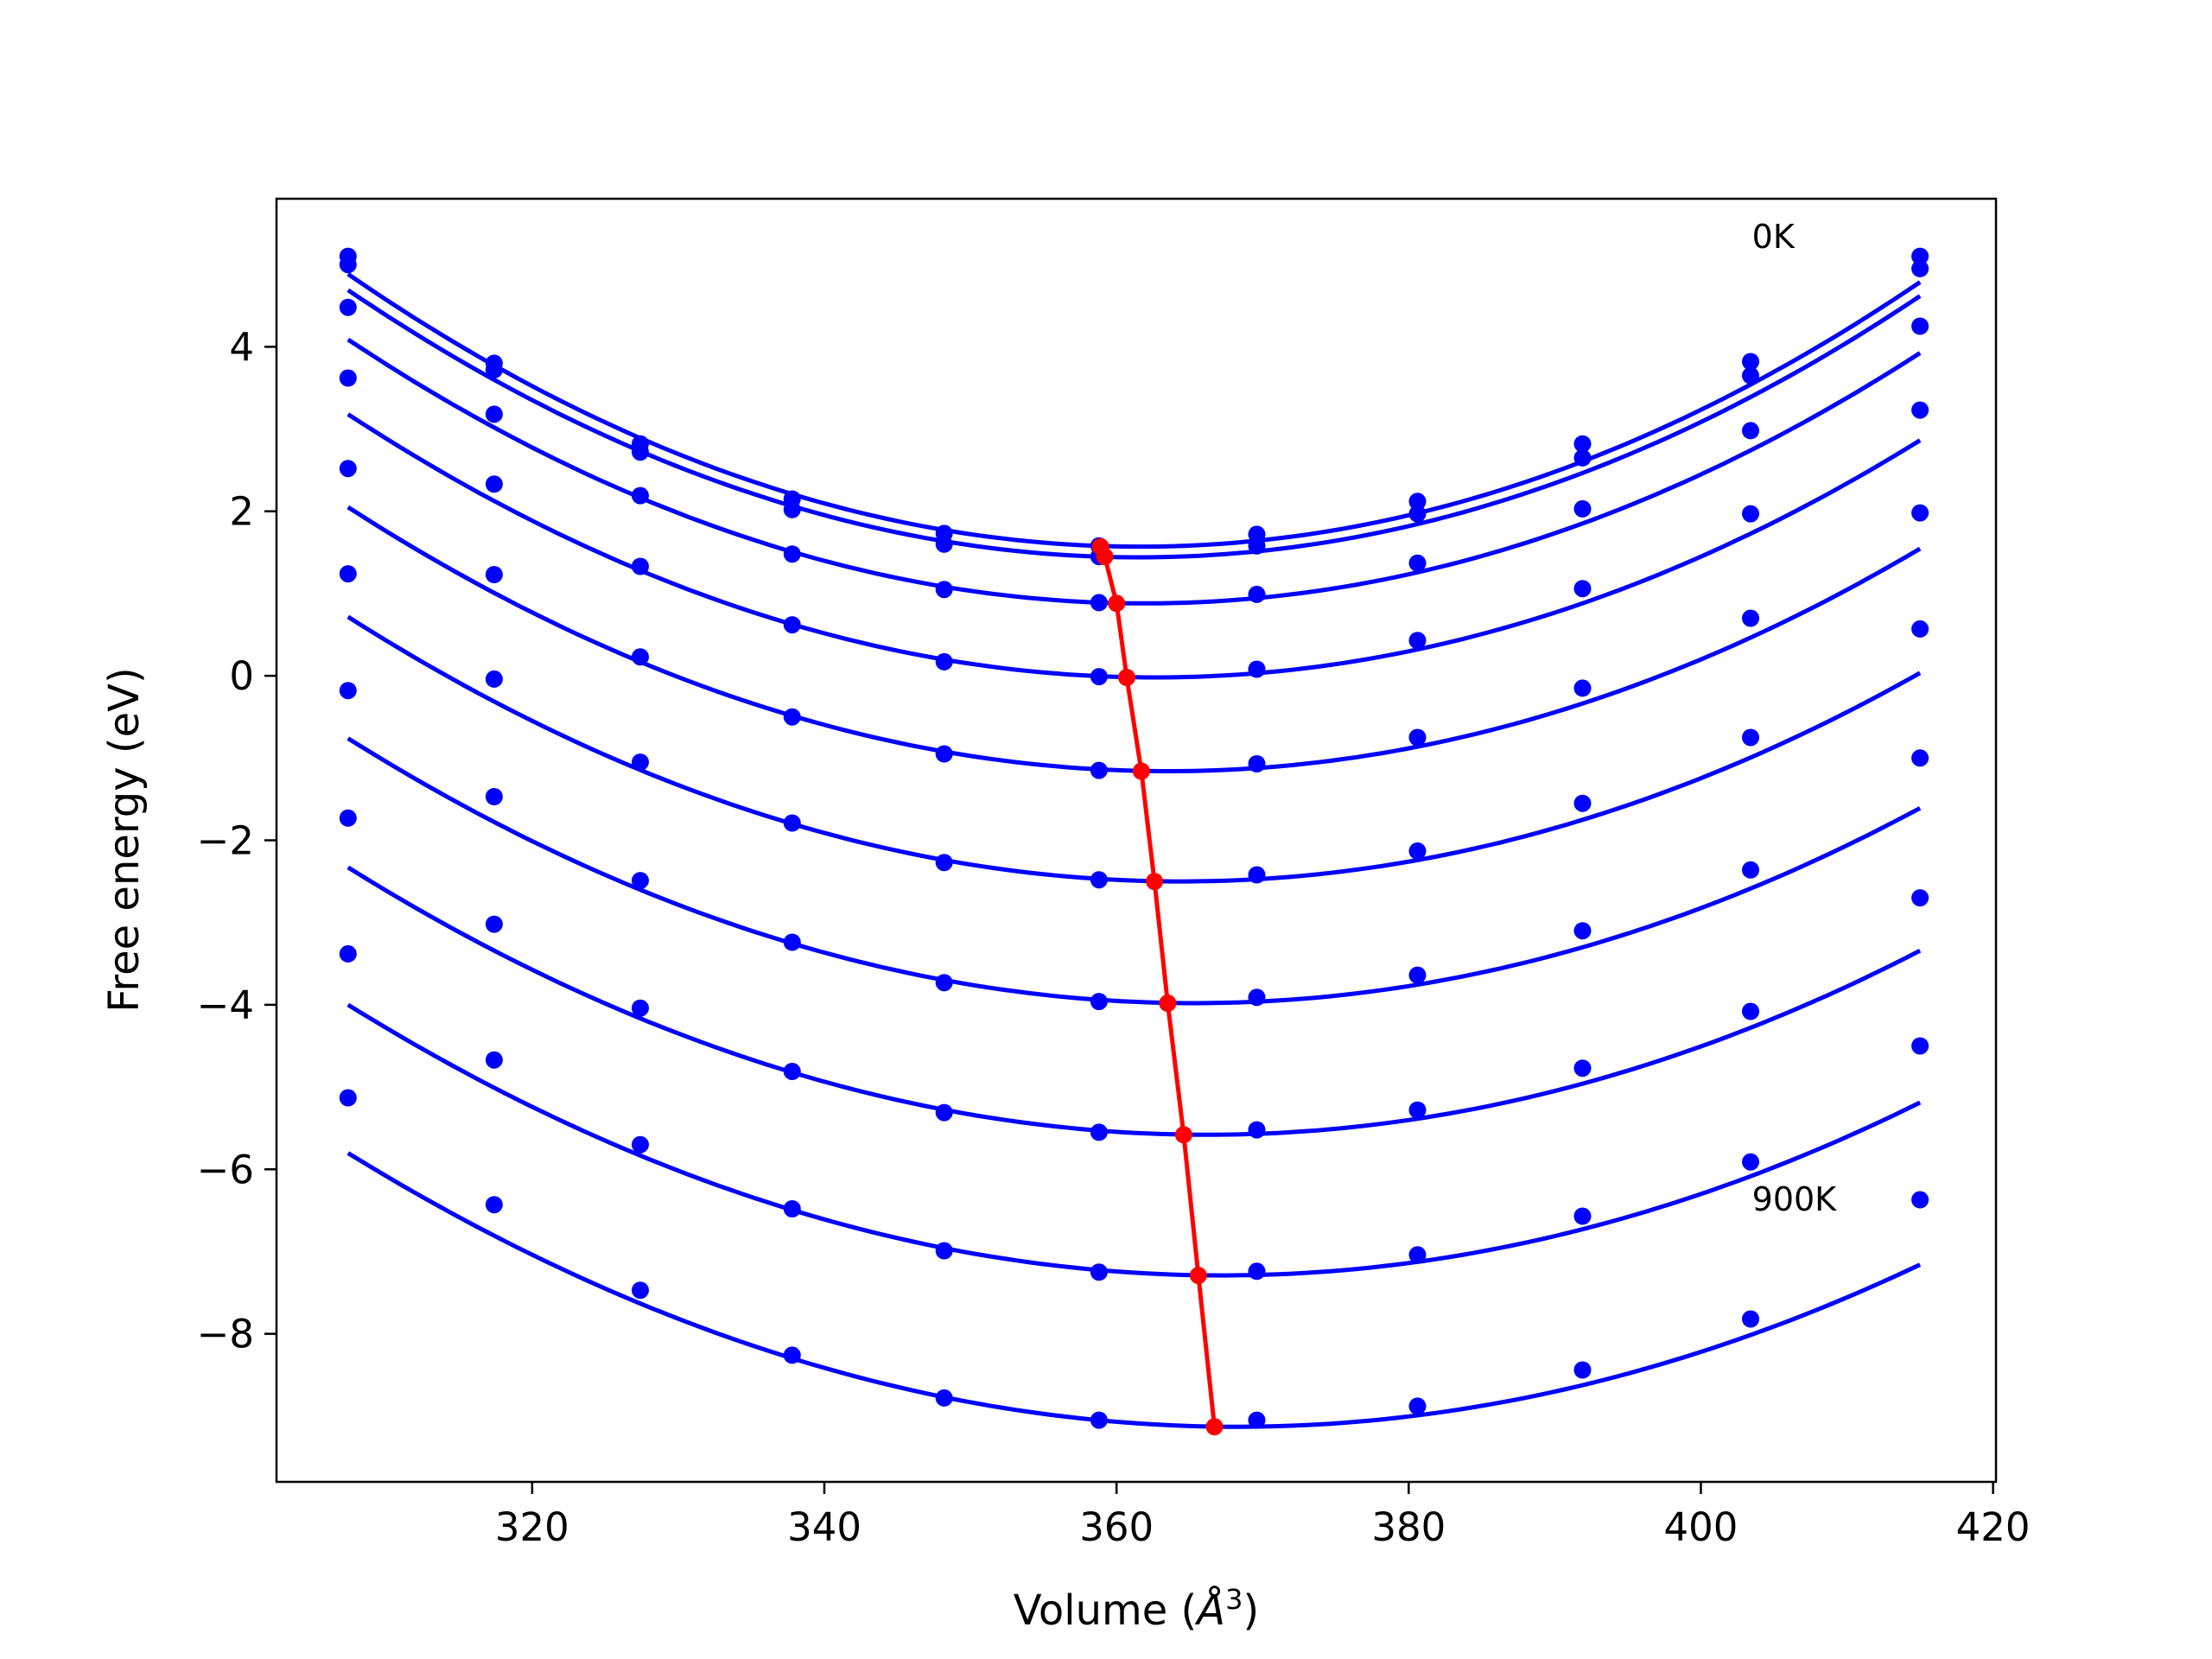 The image size is (2212, 1659). What do you see at coordinates (241, 347) in the screenshot?
I see `y-tick-label: 4` at bounding box center [241, 347].